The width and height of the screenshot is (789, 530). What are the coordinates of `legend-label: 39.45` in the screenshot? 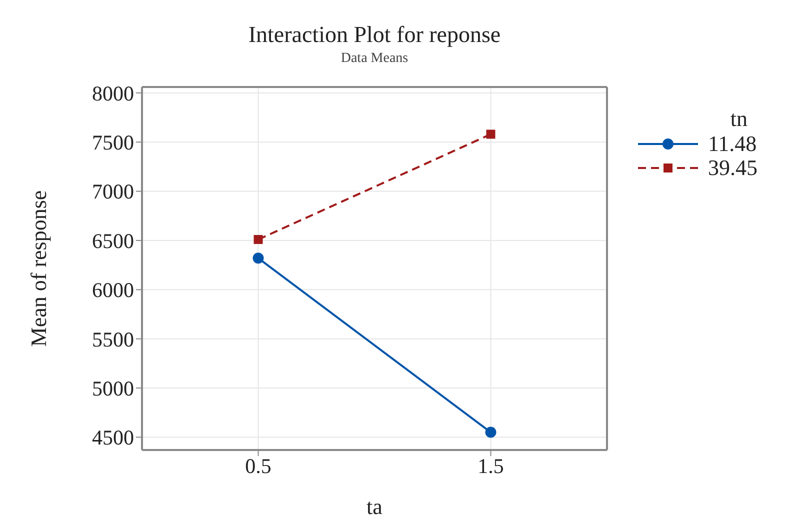 It's located at (733, 167).